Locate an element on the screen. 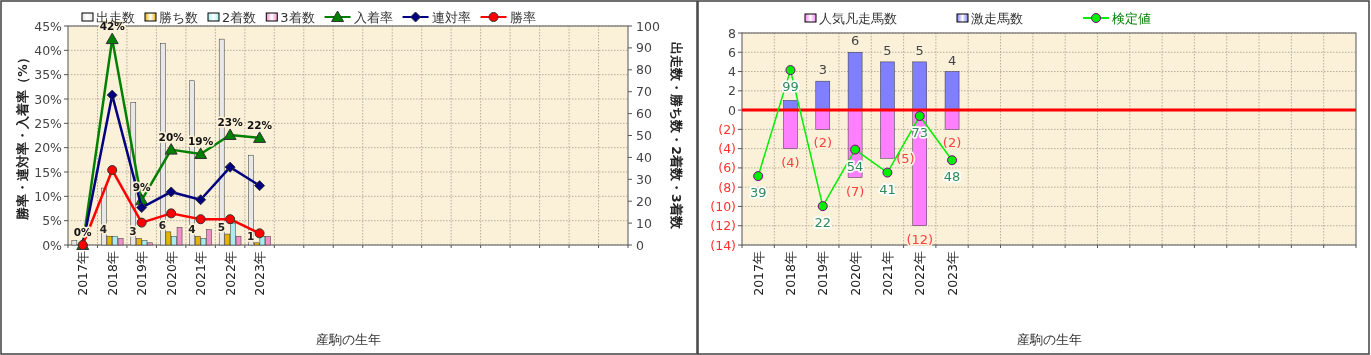 The height and width of the screenshot is (355, 1371). y-tick-label: 20% is located at coordinates (48, 148).